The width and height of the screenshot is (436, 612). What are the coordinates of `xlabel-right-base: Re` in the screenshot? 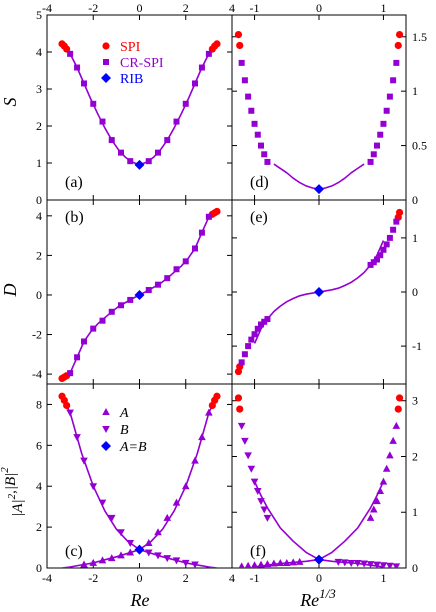 It's located at (309, 600).